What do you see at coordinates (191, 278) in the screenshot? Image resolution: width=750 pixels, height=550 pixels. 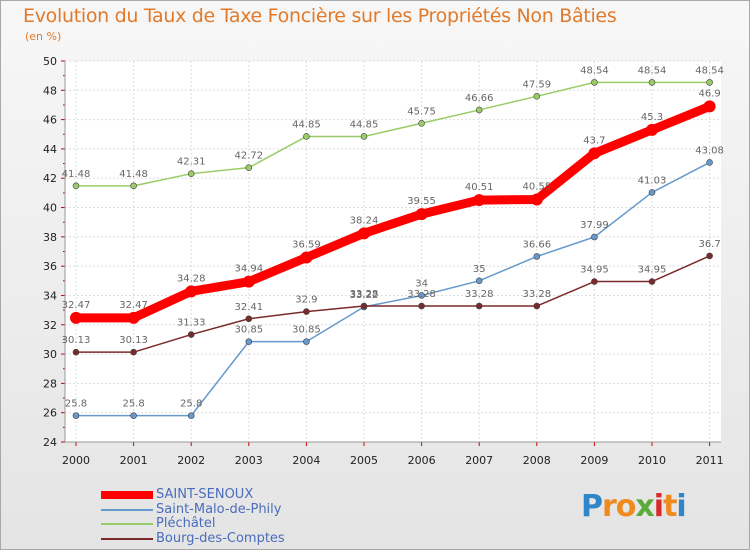 I see `data-label: 34.28` at bounding box center [191, 278].